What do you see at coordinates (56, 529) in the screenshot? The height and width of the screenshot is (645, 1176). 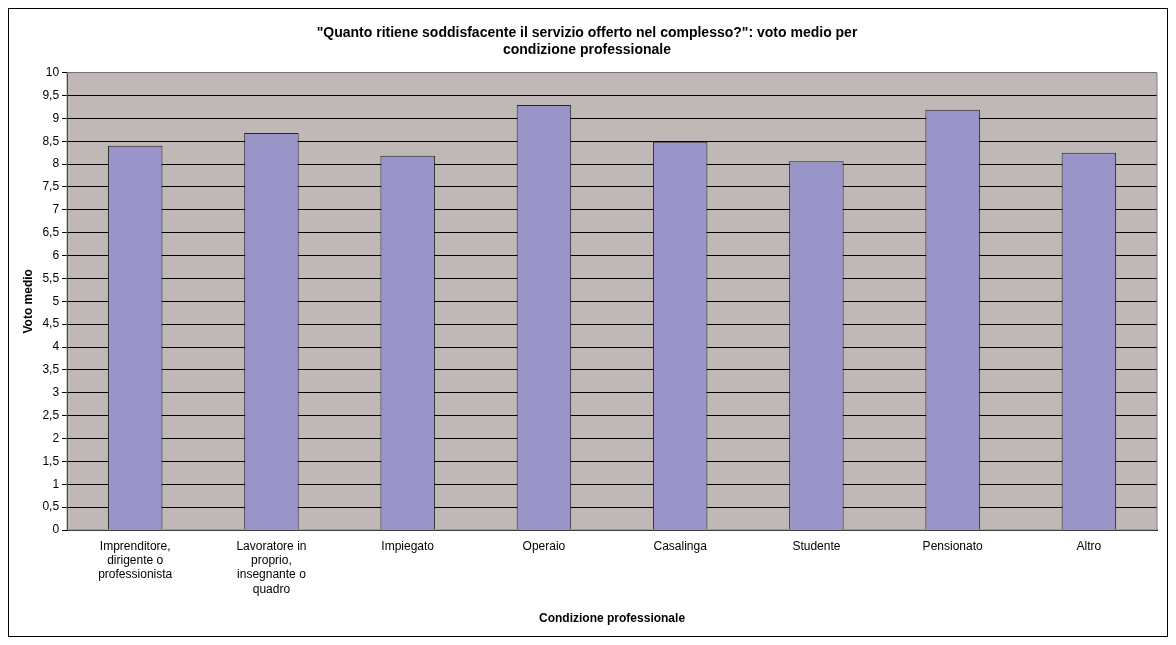 I see `y-tick-label: 0` at bounding box center [56, 529].